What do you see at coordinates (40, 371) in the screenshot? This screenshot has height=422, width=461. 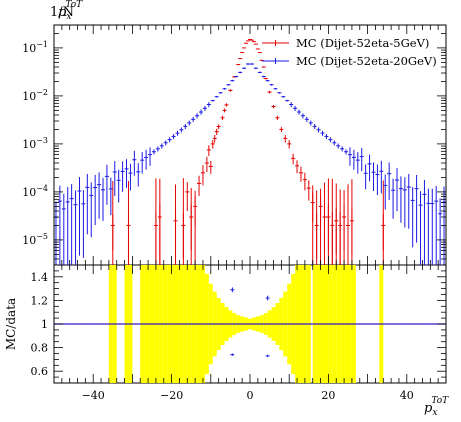 I see `ratio-y-tick-label: 0.6` at bounding box center [40, 371].